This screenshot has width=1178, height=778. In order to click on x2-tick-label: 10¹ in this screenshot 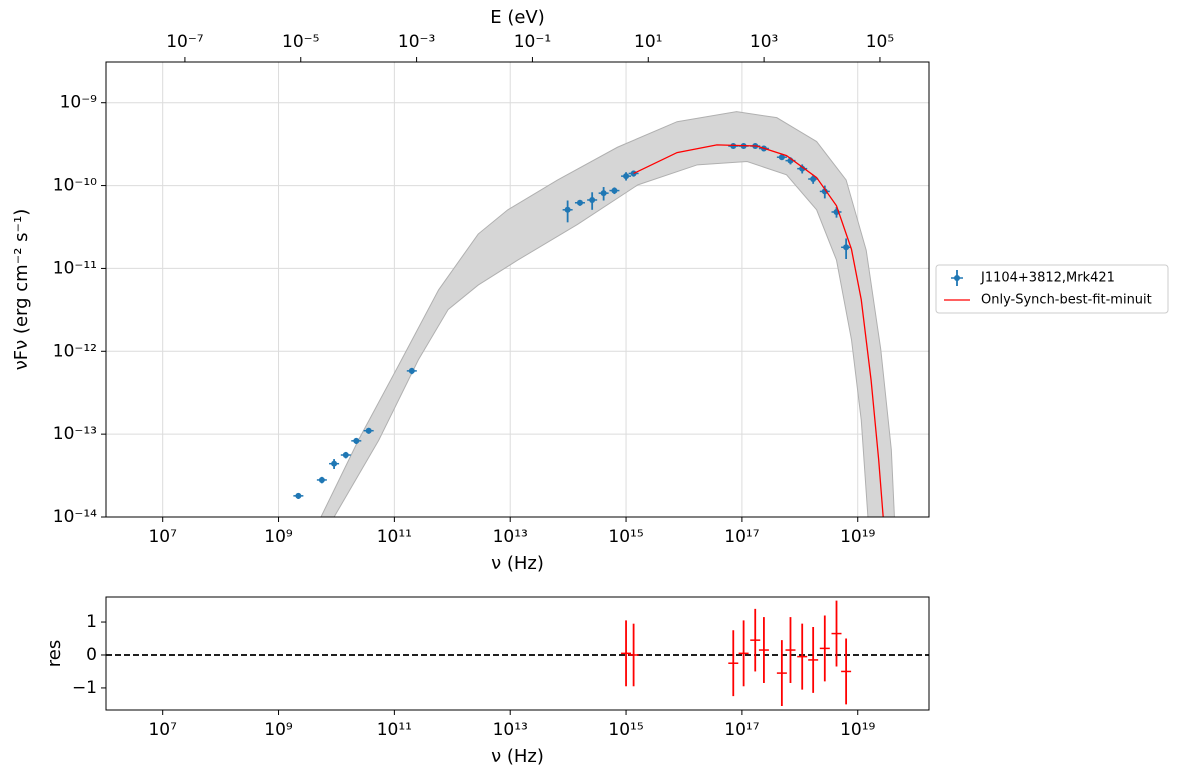, I will do `click(648, 42)`.